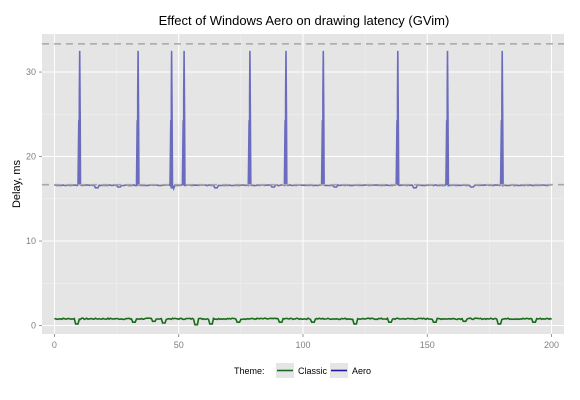 The height and width of the screenshot is (400, 580). Describe the element at coordinates (427, 345) in the screenshot. I see `x-tick-label: 150` at that location.